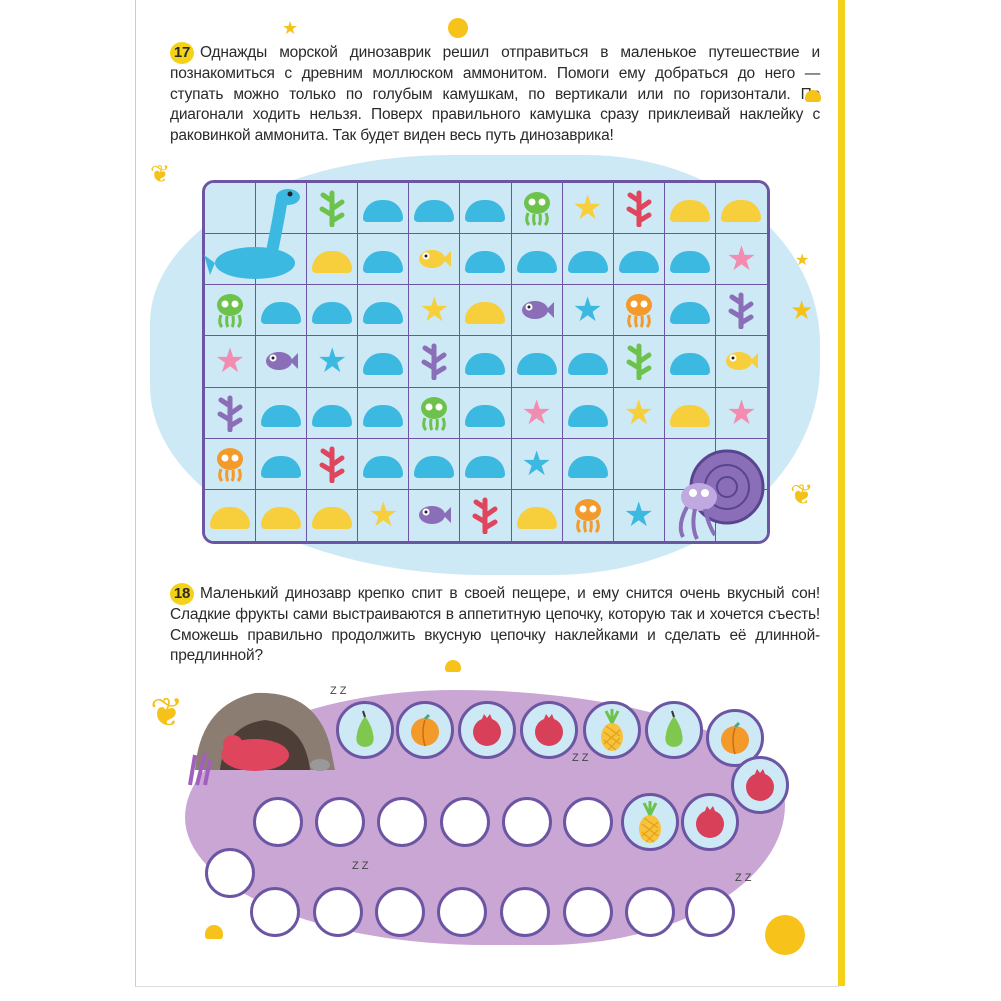  What do you see at coordinates (742, 361) in the screenshot?
I see `fish-icon` at bounding box center [742, 361].